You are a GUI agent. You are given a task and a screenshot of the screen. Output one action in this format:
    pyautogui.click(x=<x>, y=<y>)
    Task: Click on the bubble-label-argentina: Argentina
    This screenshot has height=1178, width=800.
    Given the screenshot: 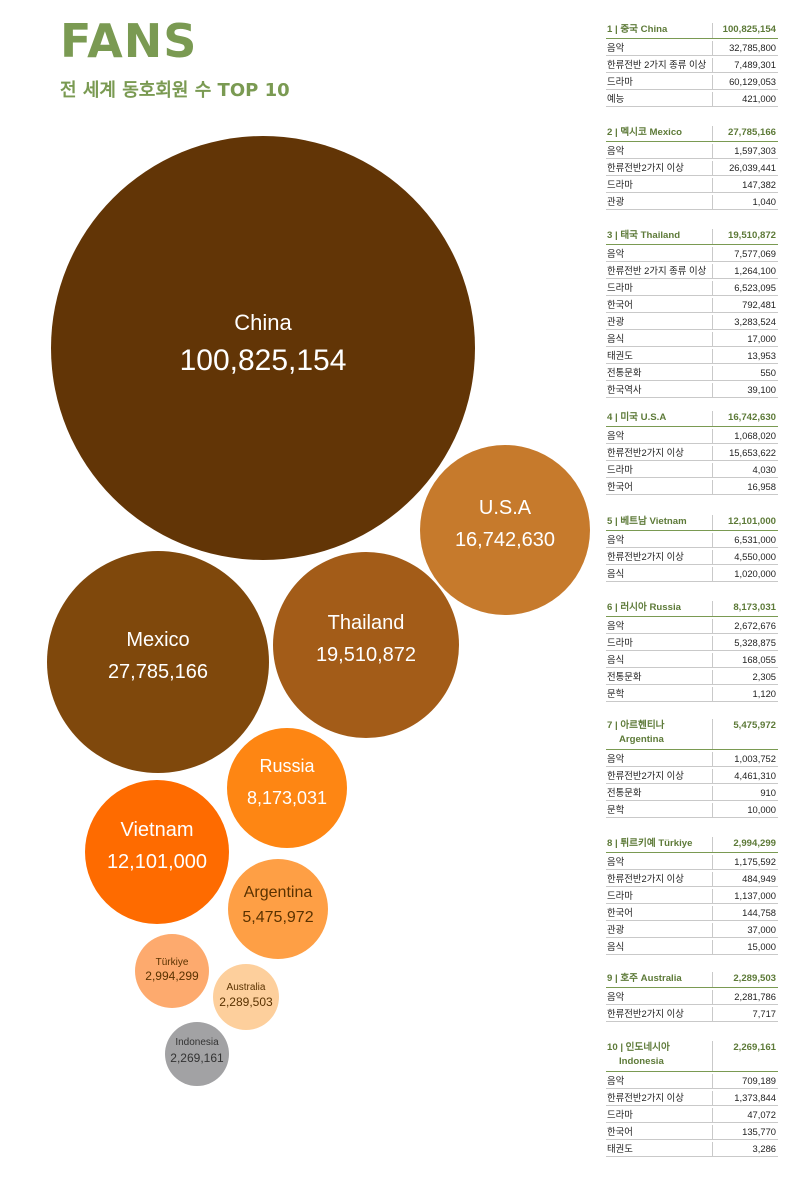 What is the action you would take?
    pyautogui.click(x=278, y=892)
    